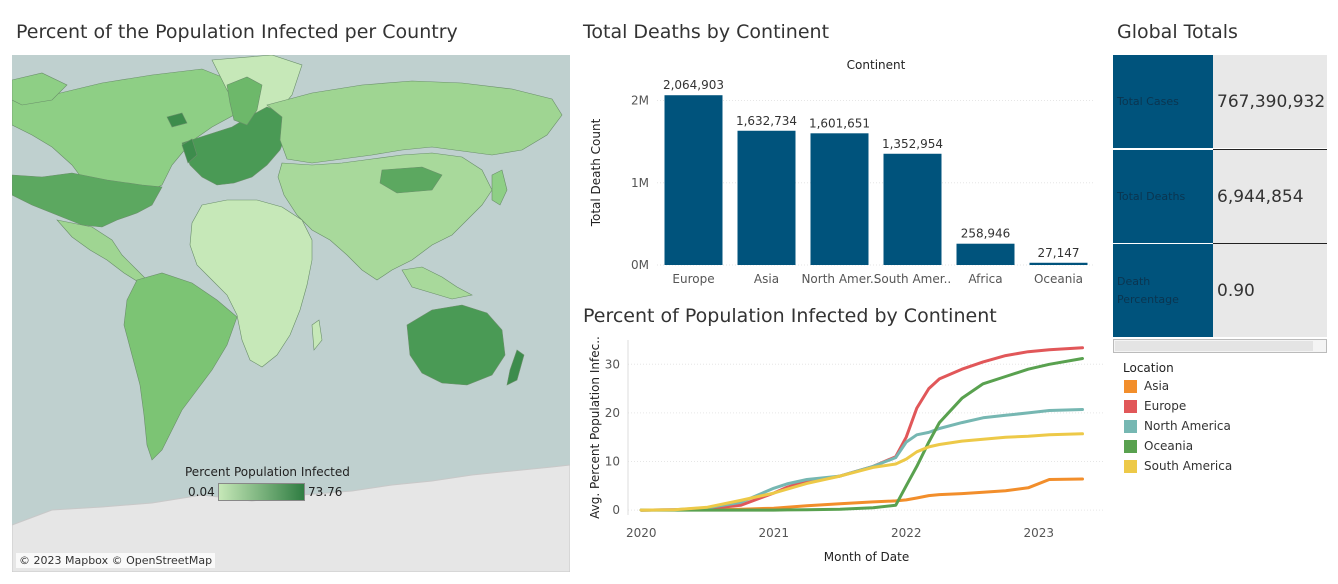 The image size is (1338, 584). What do you see at coordinates (201, 492) in the screenshot?
I see `map-legend-min: 0.04` at bounding box center [201, 492].